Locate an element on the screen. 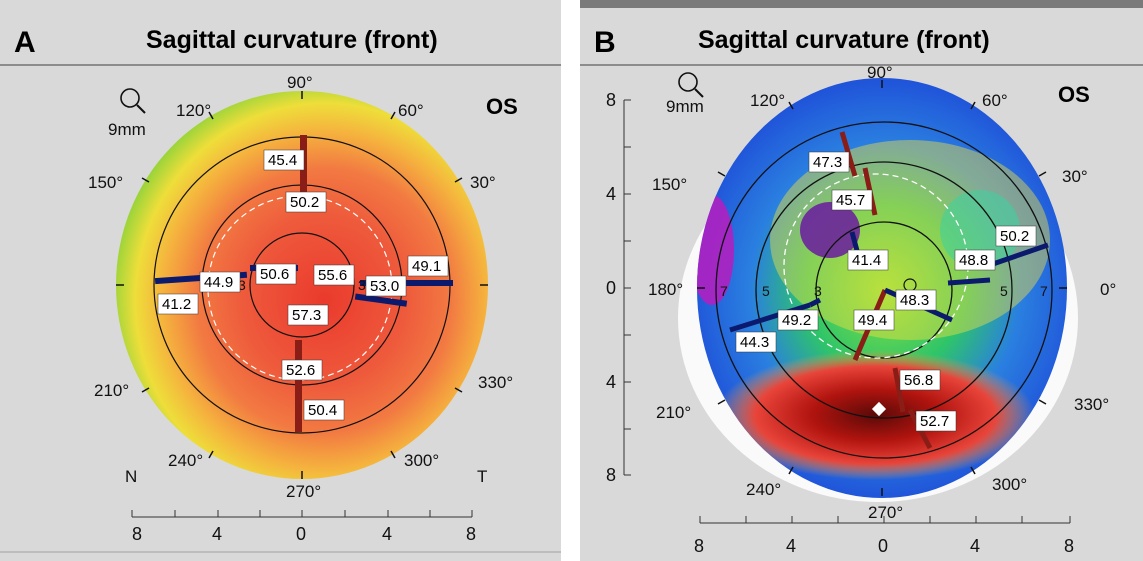 This screenshot has width=1143, height=561. angle-label-0: 0° is located at coordinates (1108, 289).